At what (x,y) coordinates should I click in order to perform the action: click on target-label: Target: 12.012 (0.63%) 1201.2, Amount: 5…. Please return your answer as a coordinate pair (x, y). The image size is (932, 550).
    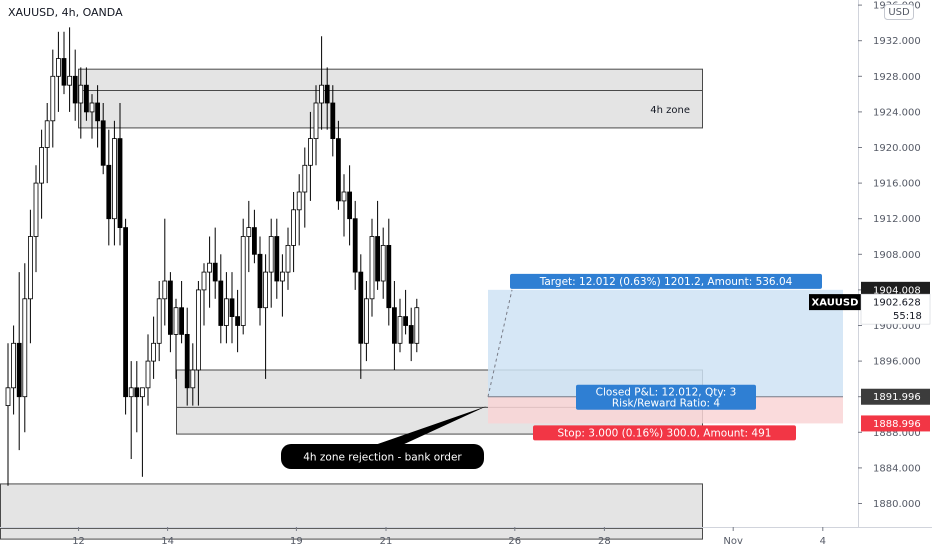
    Looking at the image, I should click on (666, 281).